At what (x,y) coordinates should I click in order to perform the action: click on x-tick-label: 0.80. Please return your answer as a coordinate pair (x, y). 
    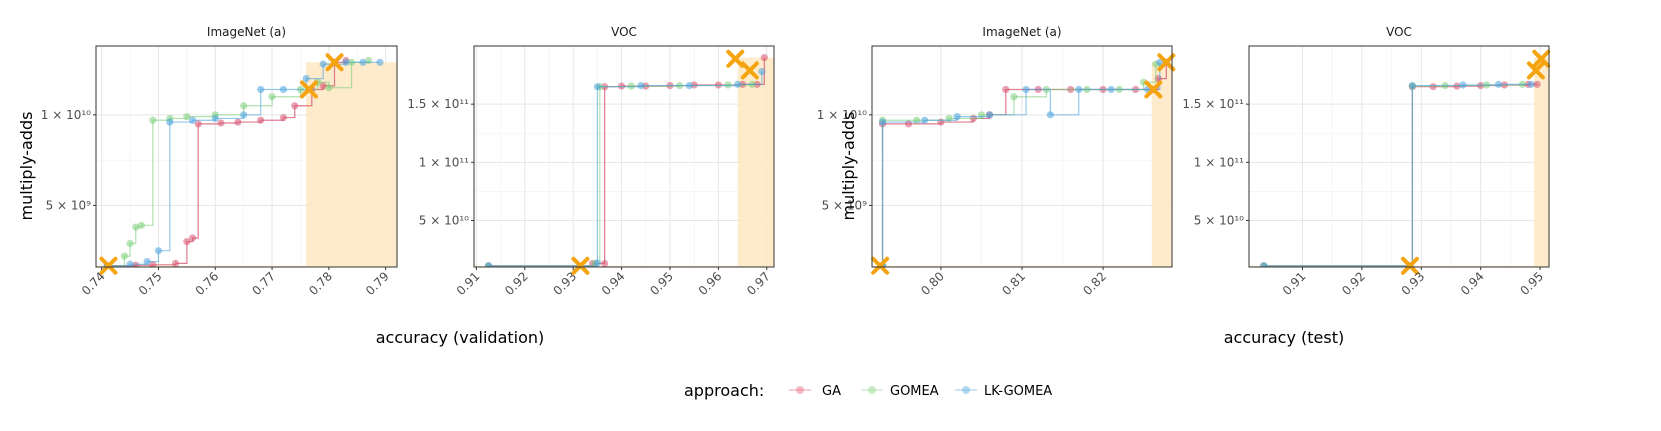
    Looking at the image, I should click on (932, 283).